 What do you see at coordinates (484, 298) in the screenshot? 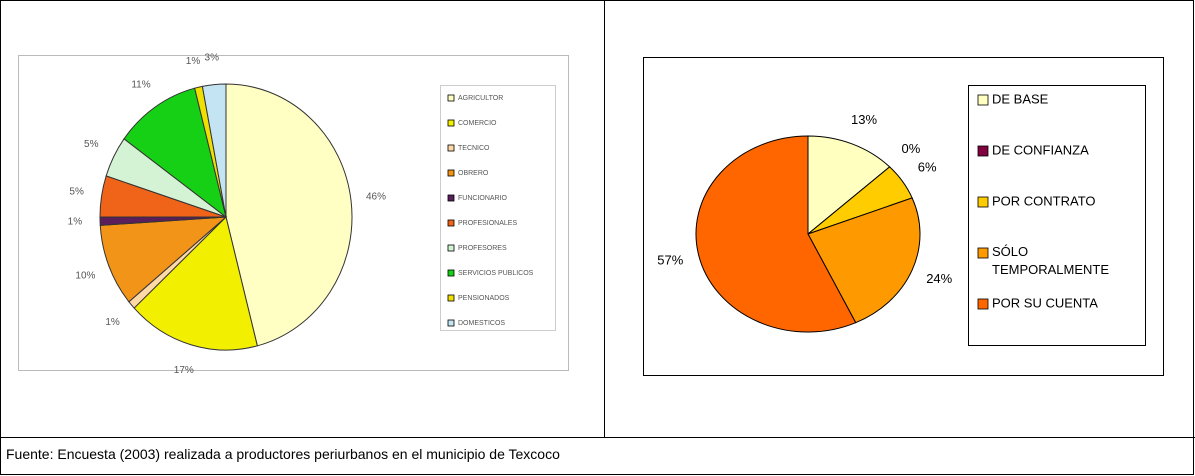
I see `legend-label: PENSIONADOS` at bounding box center [484, 298].